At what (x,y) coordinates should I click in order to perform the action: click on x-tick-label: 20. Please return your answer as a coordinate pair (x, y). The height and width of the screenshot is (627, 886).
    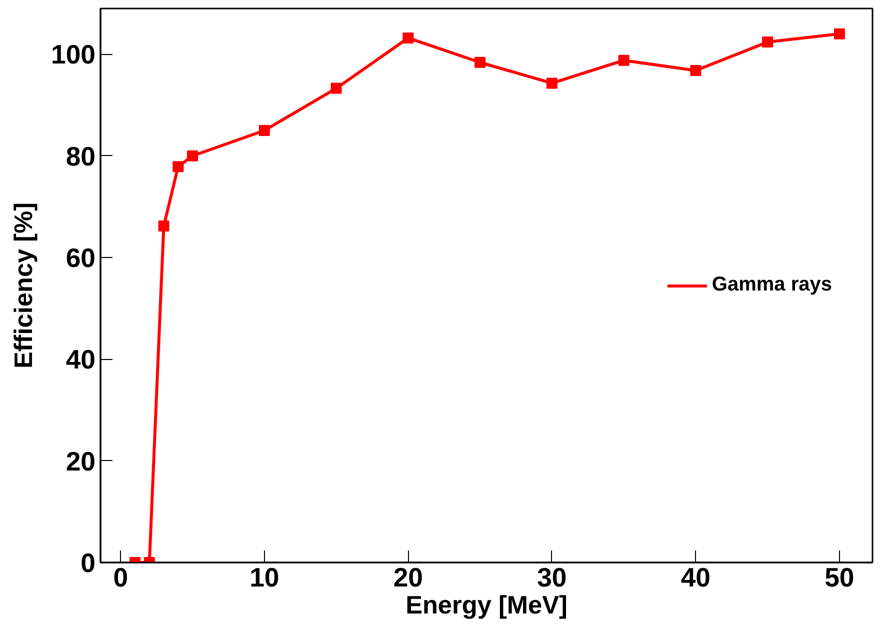
    Looking at the image, I should click on (408, 577).